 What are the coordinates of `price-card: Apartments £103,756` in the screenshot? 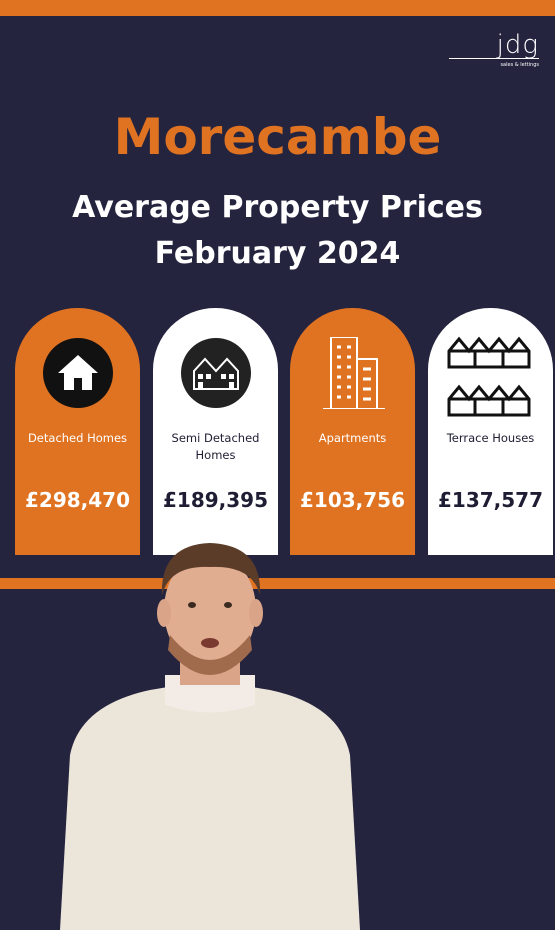 It's located at (352, 431).